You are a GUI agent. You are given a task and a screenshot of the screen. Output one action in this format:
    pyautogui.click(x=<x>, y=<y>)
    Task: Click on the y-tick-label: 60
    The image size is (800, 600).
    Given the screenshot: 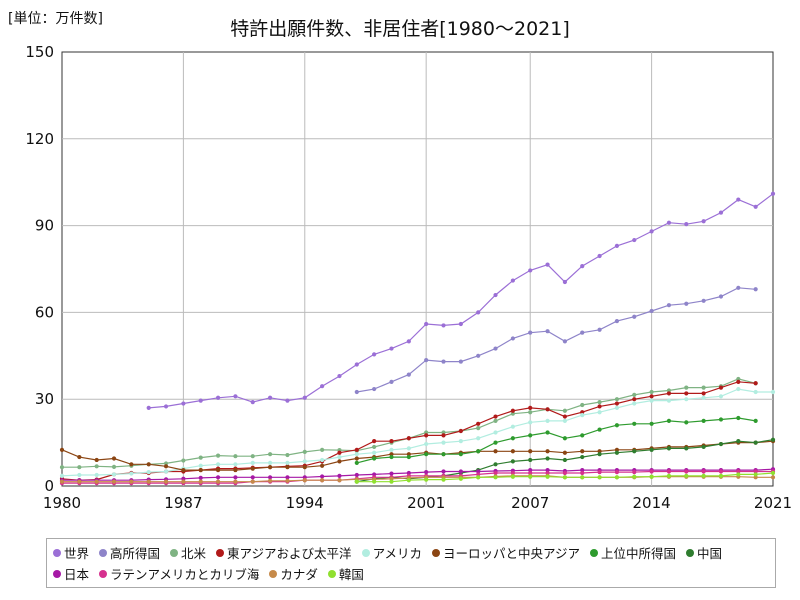 What is the action you would take?
    pyautogui.click(x=44, y=312)
    